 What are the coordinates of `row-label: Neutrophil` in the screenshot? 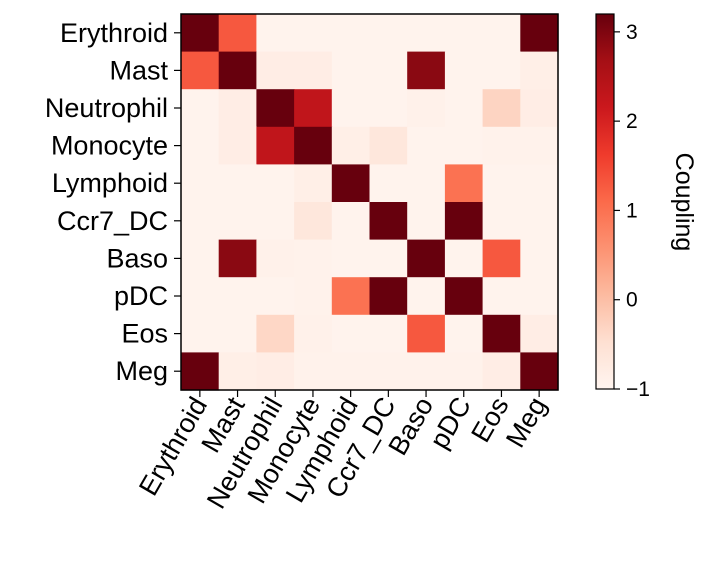 It's located at (106, 108).